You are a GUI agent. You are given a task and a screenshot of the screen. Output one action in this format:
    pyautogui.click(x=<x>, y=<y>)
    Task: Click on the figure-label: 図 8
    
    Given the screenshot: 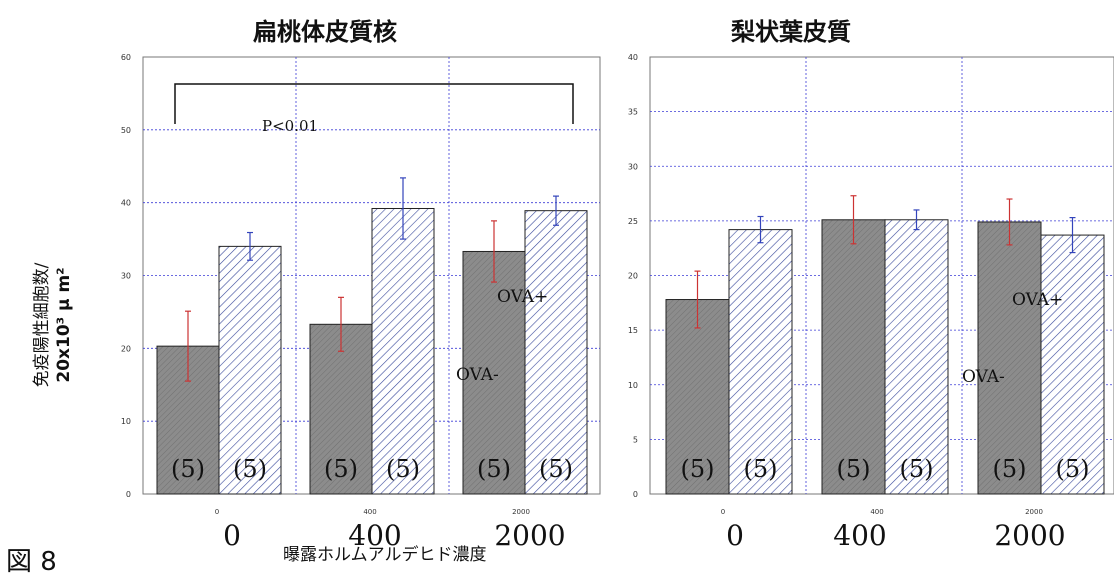 What is the action you would take?
    pyautogui.click(x=31, y=560)
    